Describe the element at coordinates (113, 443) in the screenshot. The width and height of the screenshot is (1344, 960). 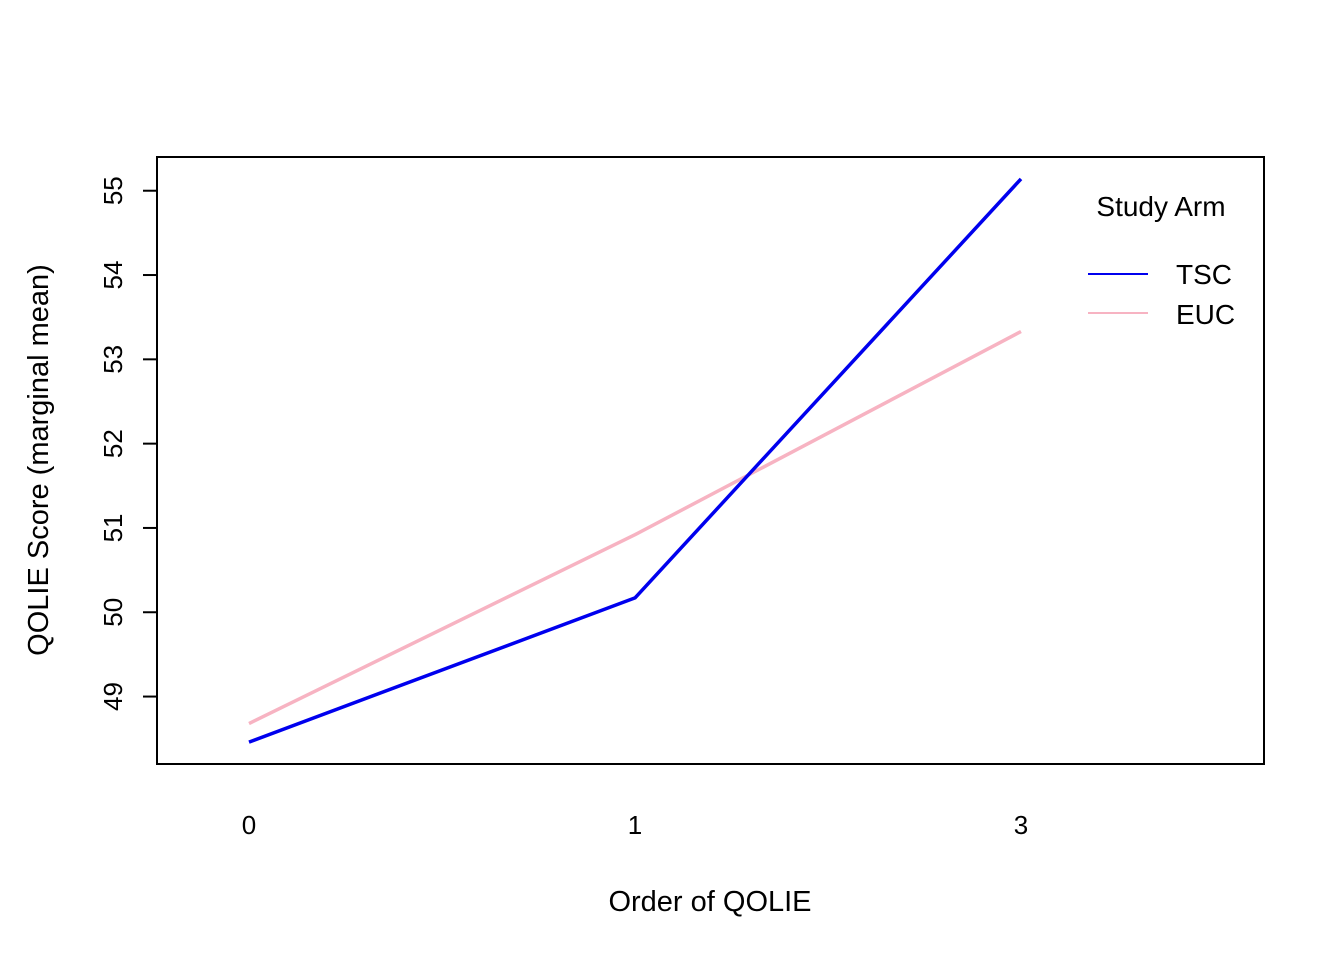
I see `y-tick-label-52: 52` at that location.